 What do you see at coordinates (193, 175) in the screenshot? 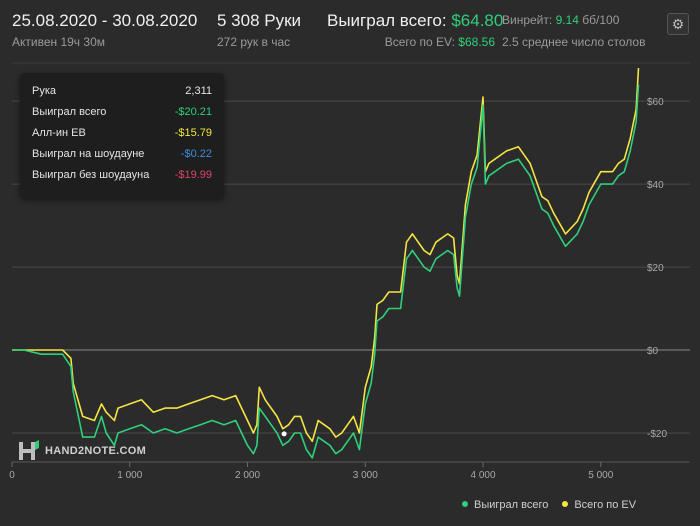
I see `tooltip-value: -$19.99` at bounding box center [193, 175].